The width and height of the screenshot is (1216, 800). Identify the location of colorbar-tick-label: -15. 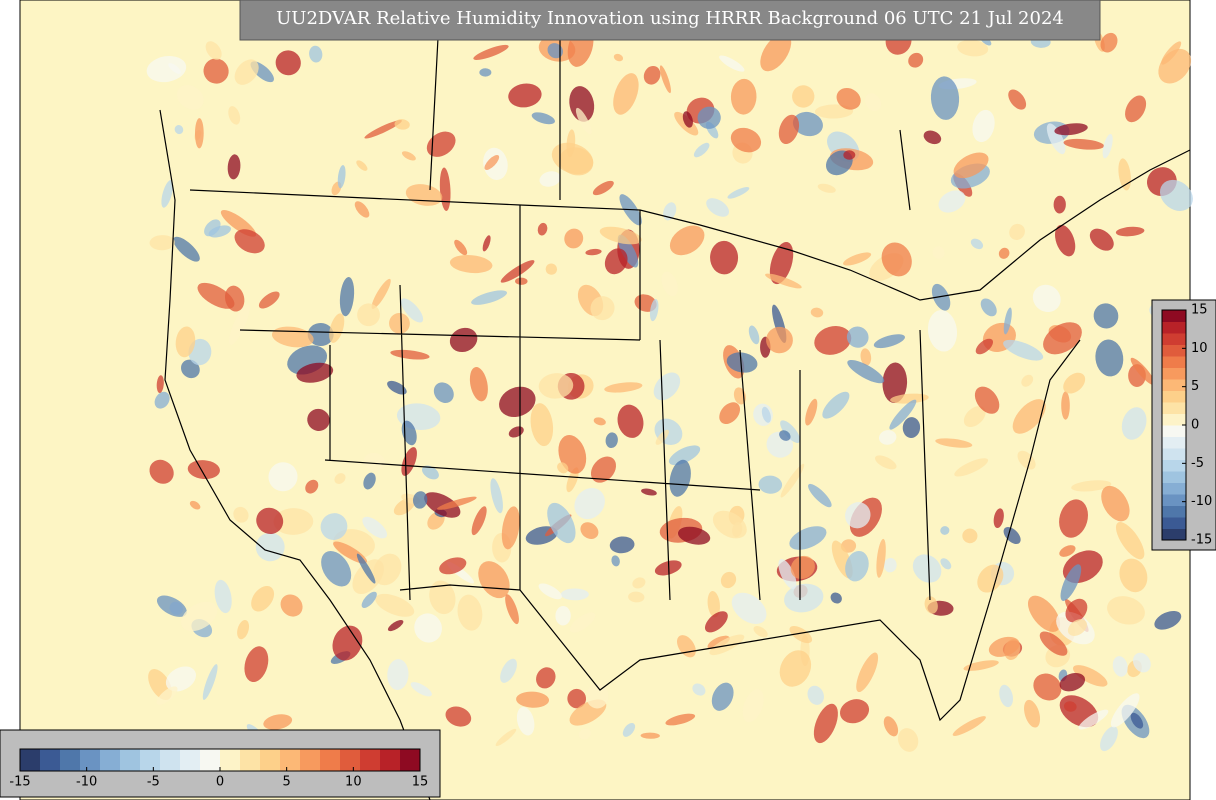
(19, 782).